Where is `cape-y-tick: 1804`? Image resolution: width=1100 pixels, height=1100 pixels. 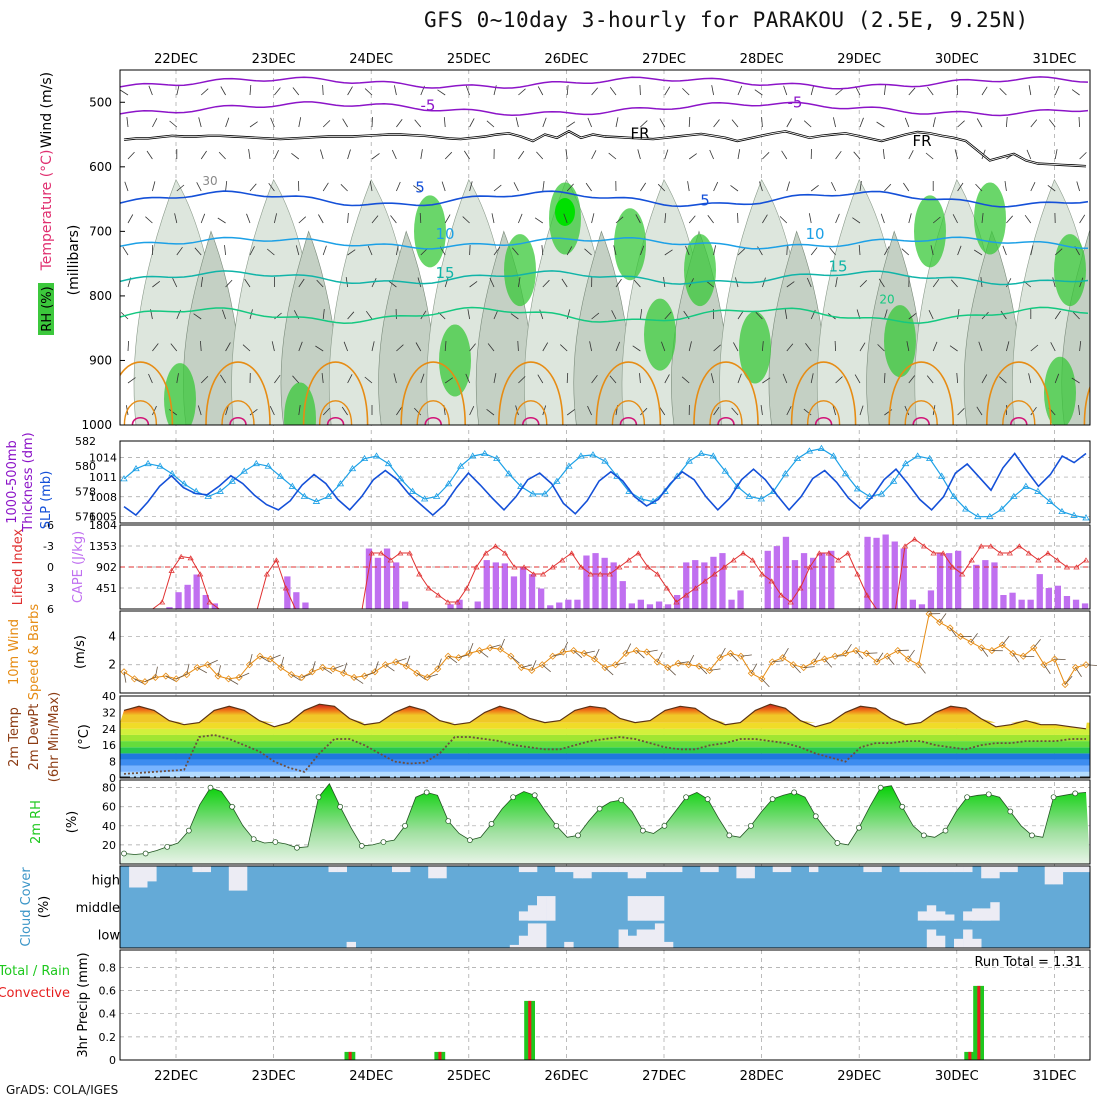
cape-y-tick: 1804 is located at coordinates (103, 525).